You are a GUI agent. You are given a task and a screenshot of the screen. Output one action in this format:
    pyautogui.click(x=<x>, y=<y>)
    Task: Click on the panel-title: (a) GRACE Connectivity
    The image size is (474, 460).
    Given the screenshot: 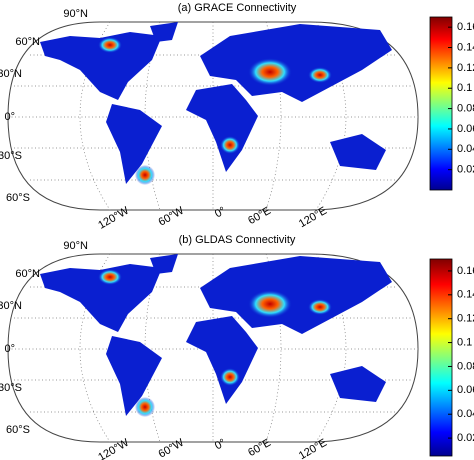 What is the action you would take?
    pyautogui.click(x=237, y=8)
    